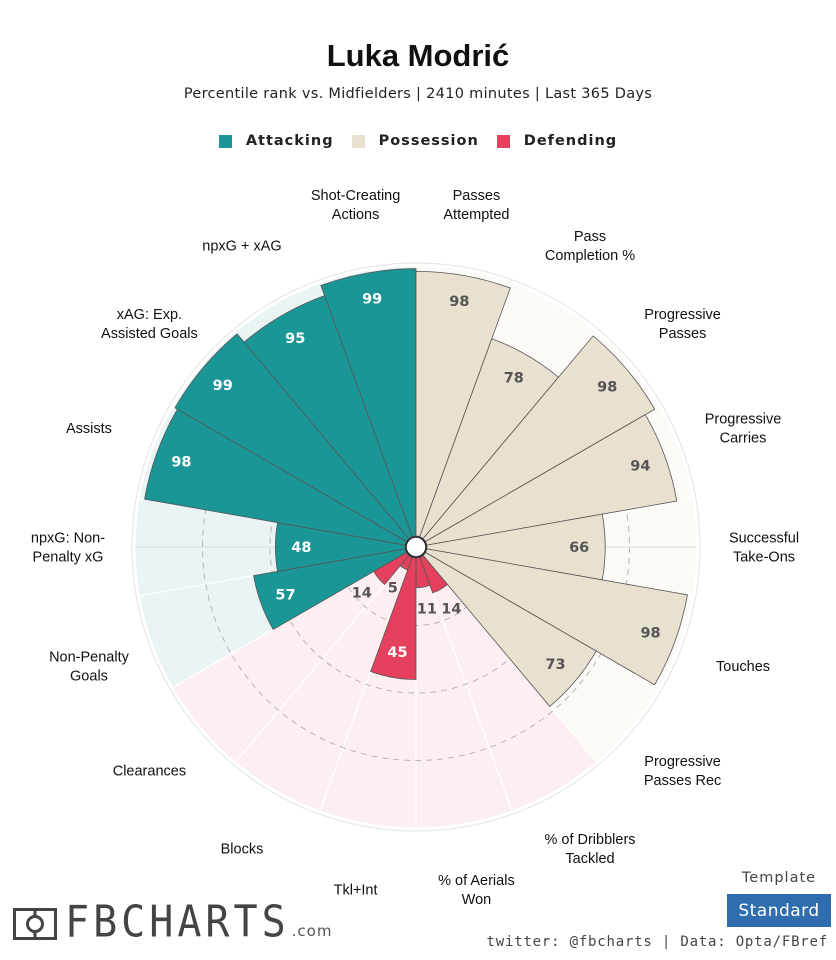 The height and width of the screenshot is (960, 836). What do you see at coordinates (682, 771) in the screenshot?
I see `category-label-progressive-passes-rec: Progressive Passes Rec` at bounding box center [682, 771].